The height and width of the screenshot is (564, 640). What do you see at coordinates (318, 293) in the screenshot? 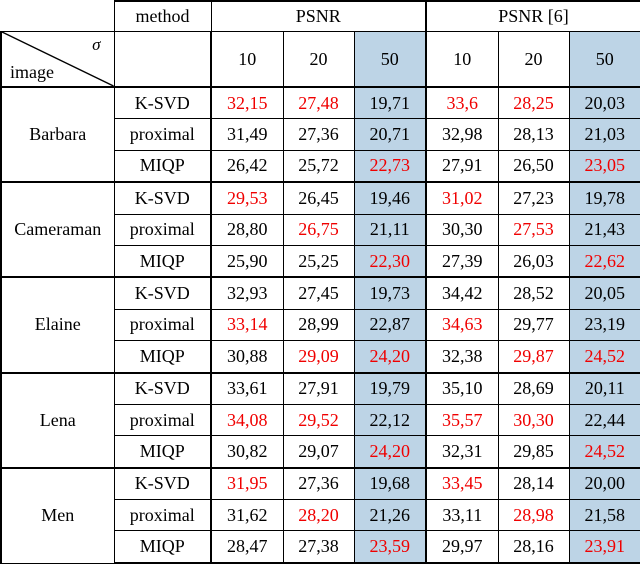
I see `psnr-value-cell: 27,45` at bounding box center [318, 293].